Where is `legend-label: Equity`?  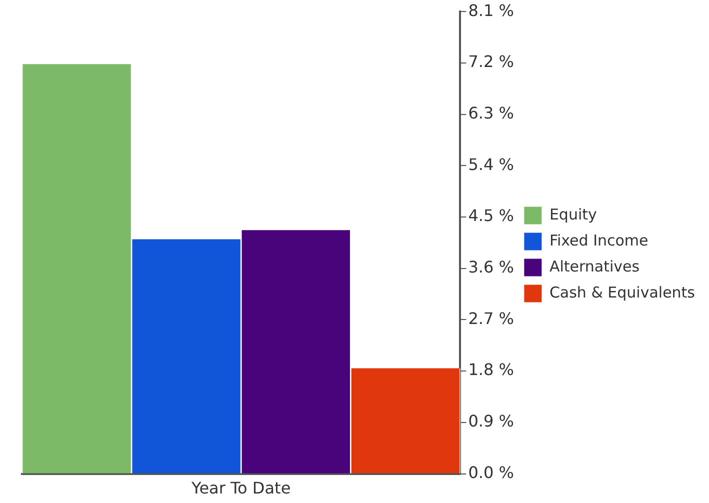
legend-label: Equity is located at coordinates (573, 214).